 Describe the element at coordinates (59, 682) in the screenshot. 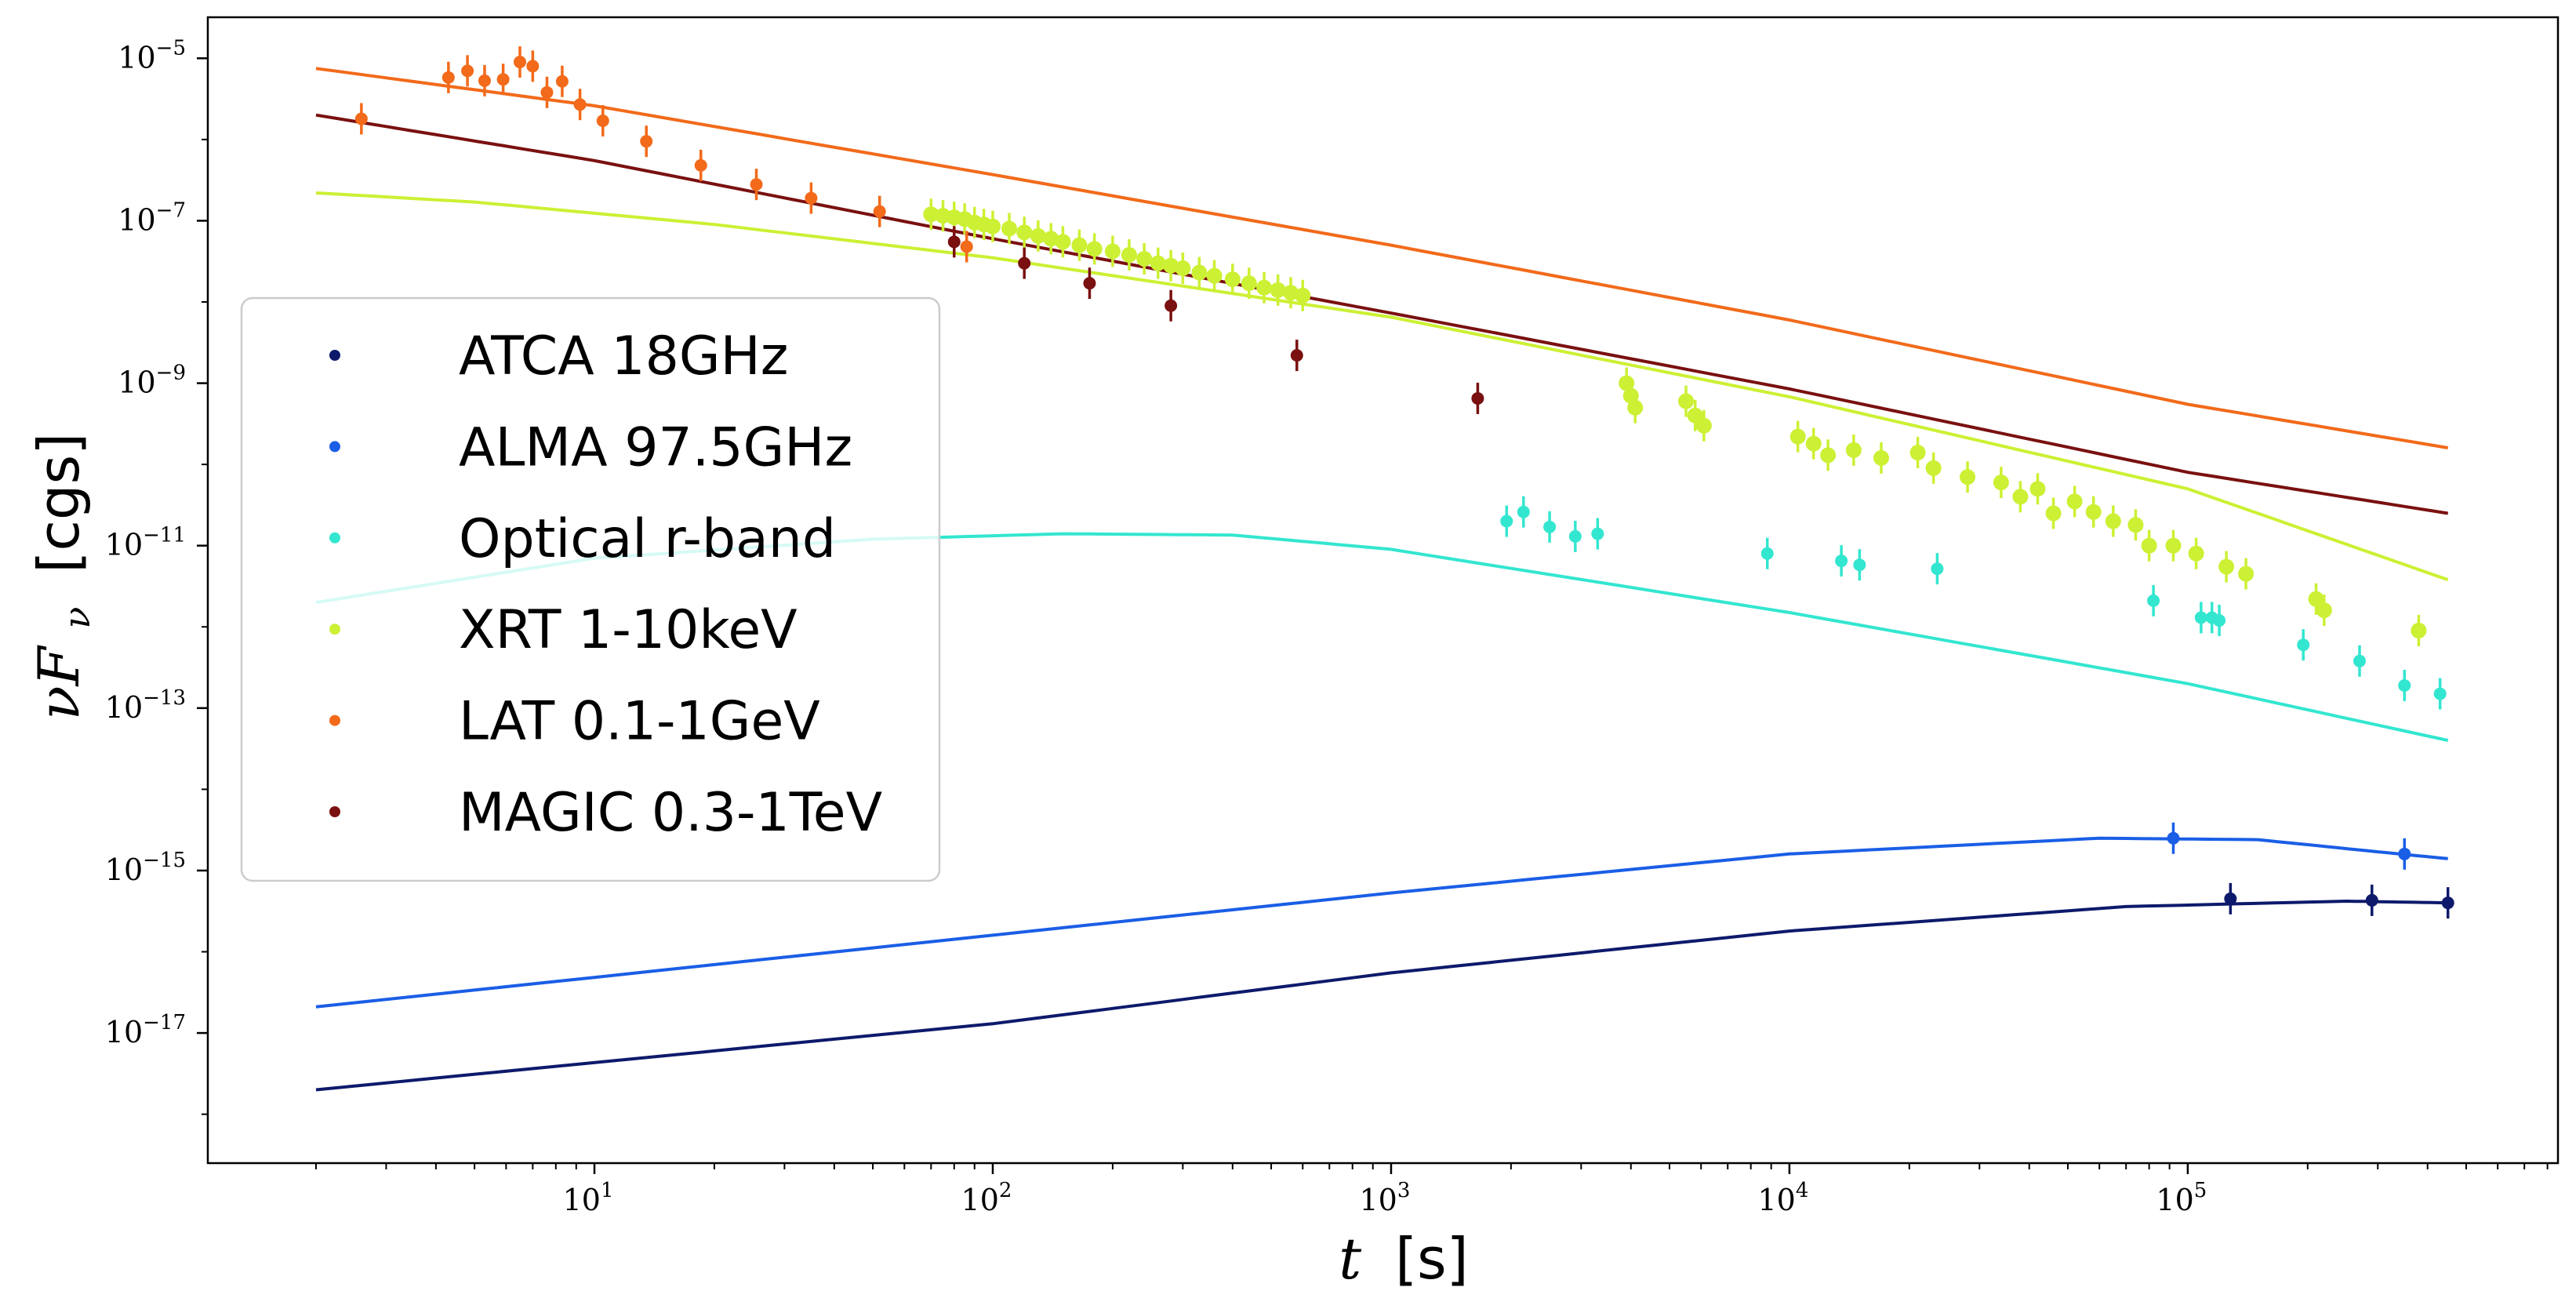

I see `y-axis-variable: νF` at that location.